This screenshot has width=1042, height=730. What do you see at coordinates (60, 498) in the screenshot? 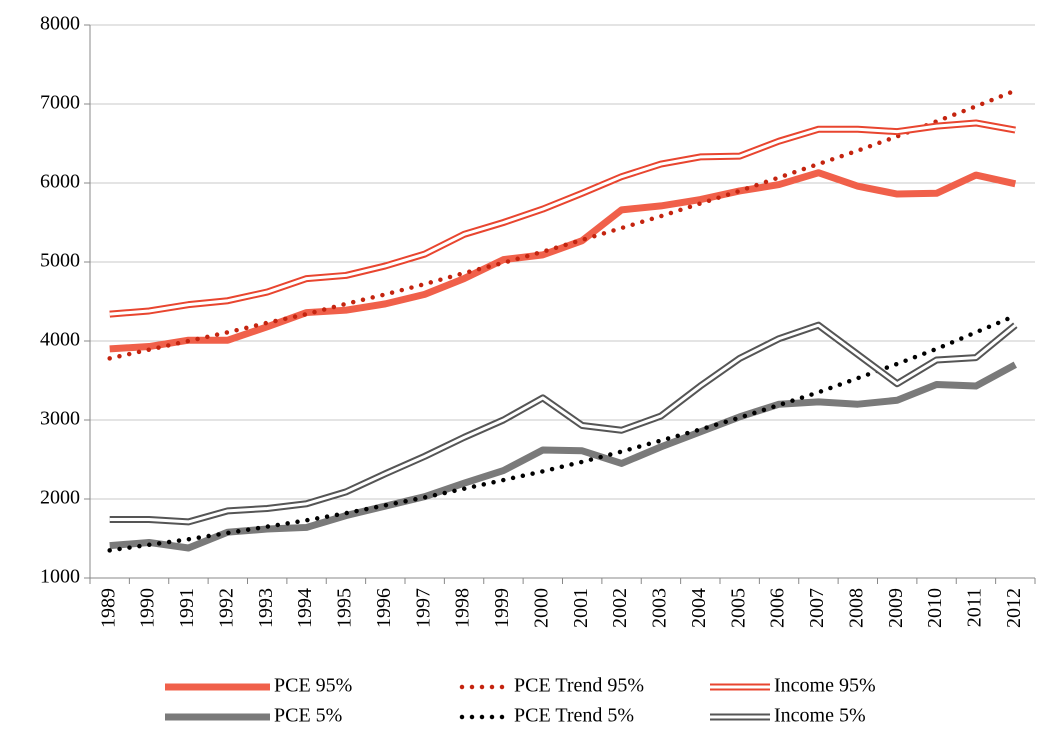
I see `y-tick-label: 2000` at bounding box center [60, 498].